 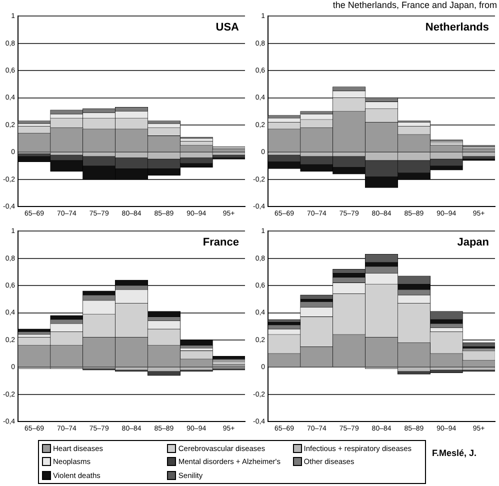 I want to click on text: USA, so click(x=228, y=28).